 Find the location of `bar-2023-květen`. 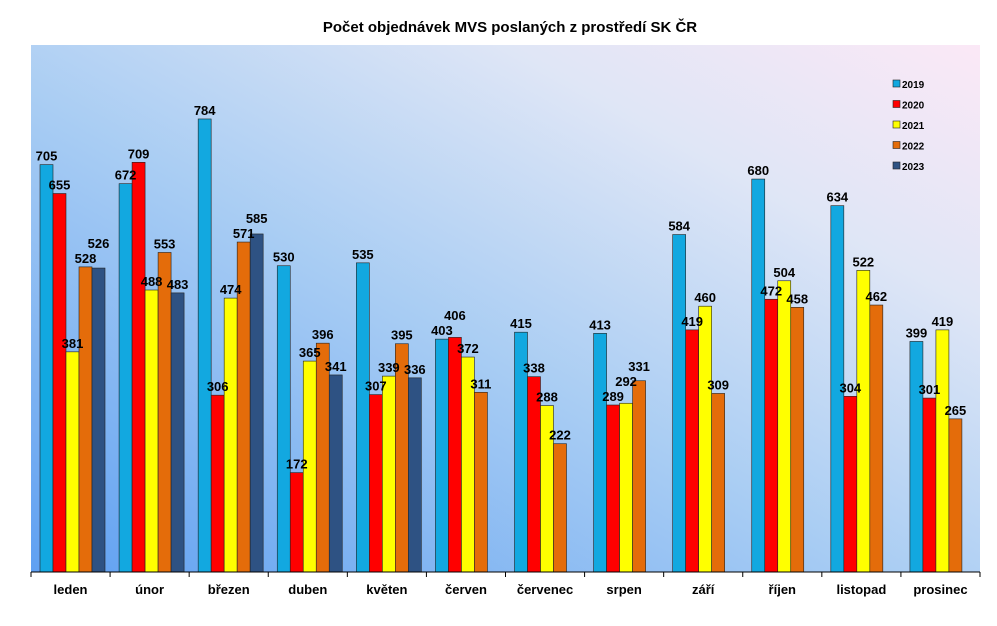

bar-2023-květen is located at coordinates (415, 475).